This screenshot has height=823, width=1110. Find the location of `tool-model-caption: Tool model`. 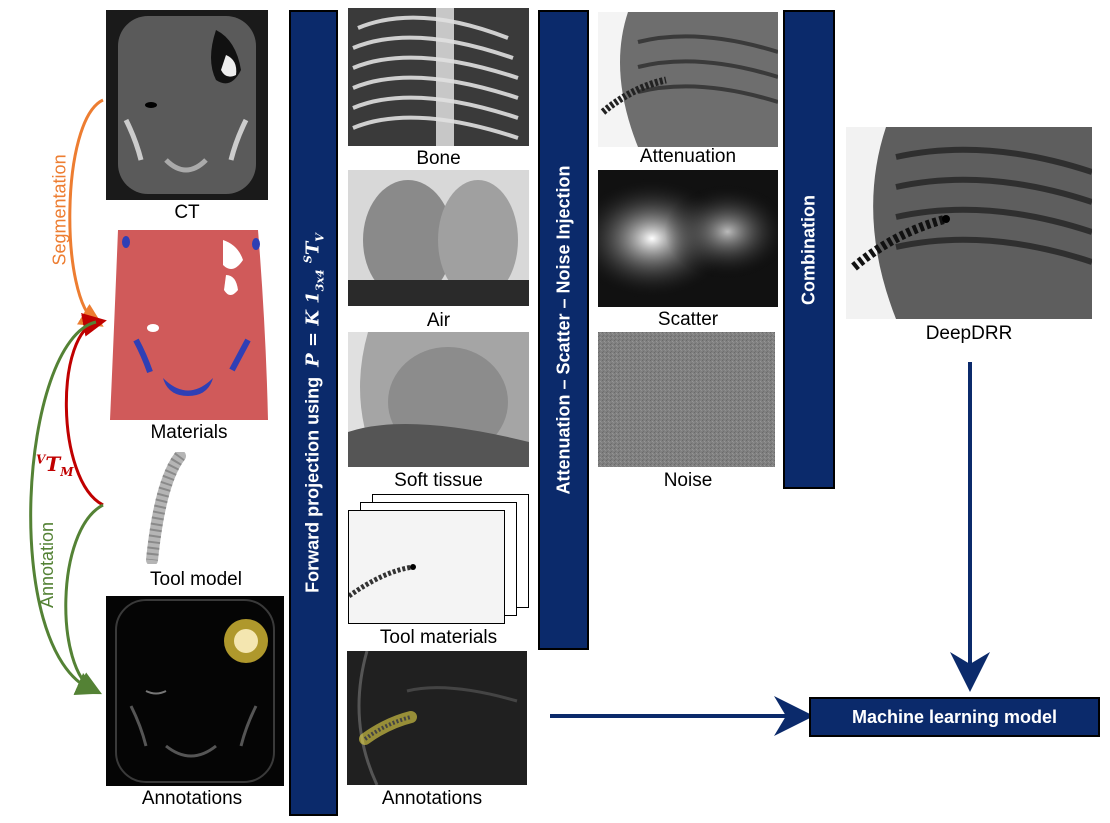

tool-model-caption: Tool model is located at coordinates (196, 579).